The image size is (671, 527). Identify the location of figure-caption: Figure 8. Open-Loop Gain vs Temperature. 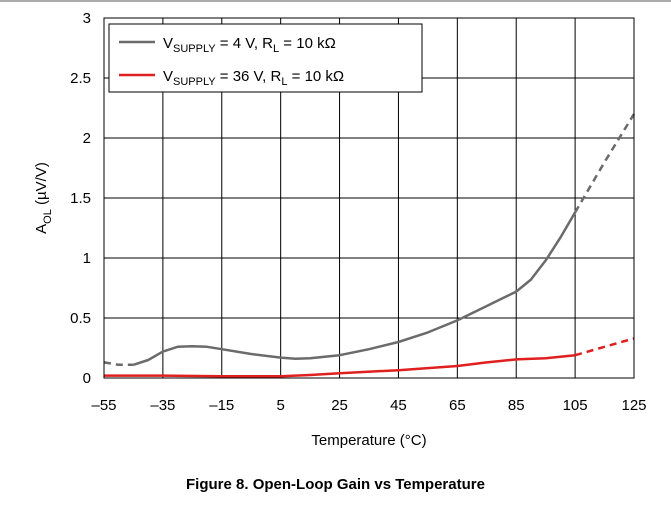
(335, 484).